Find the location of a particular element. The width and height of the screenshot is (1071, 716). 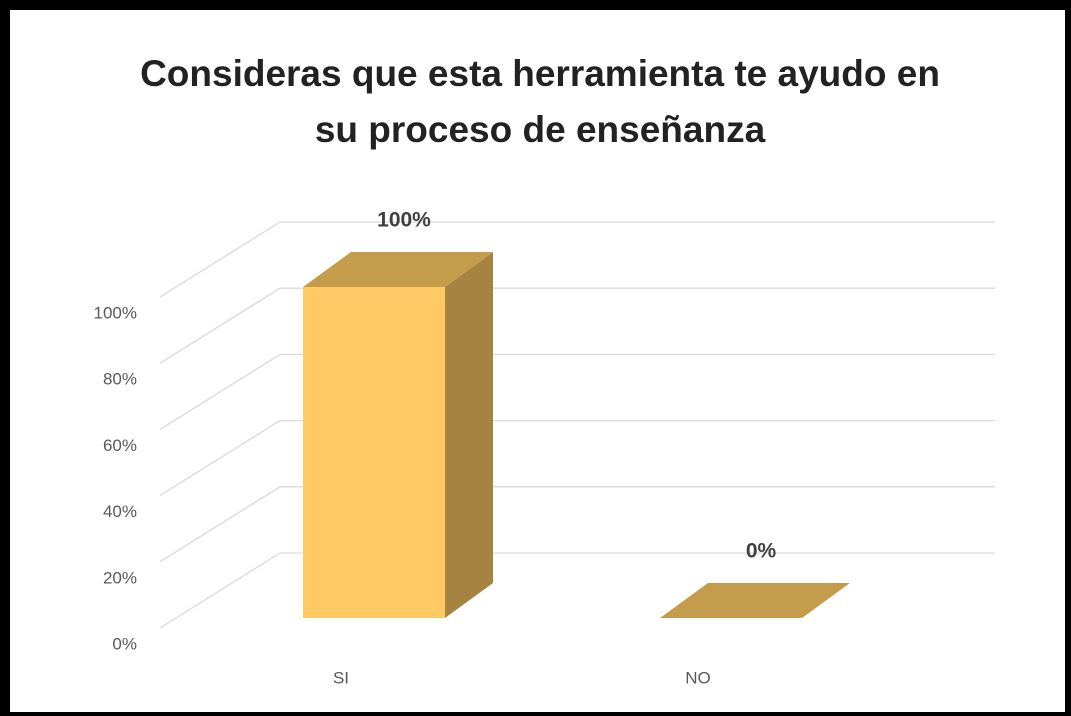

x-tick-label: SI is located at coordinates (341, 677).